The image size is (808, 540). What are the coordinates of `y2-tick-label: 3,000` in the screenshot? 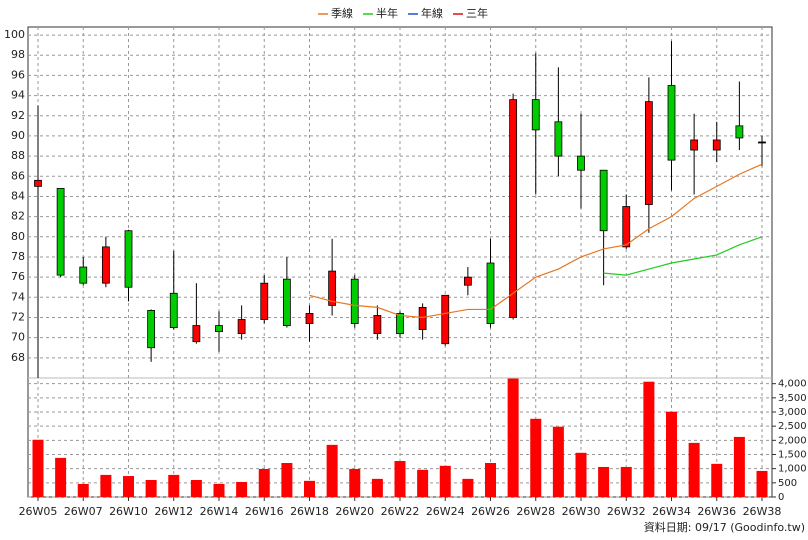 It's located at (792, 412).